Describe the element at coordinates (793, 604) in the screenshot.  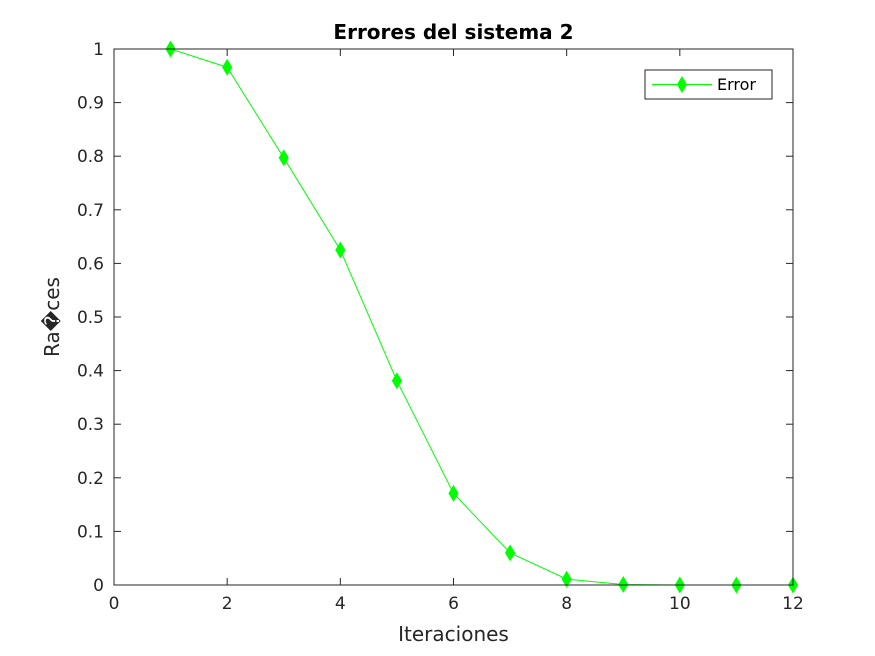
I see `x-tick-label: 12` at that location.